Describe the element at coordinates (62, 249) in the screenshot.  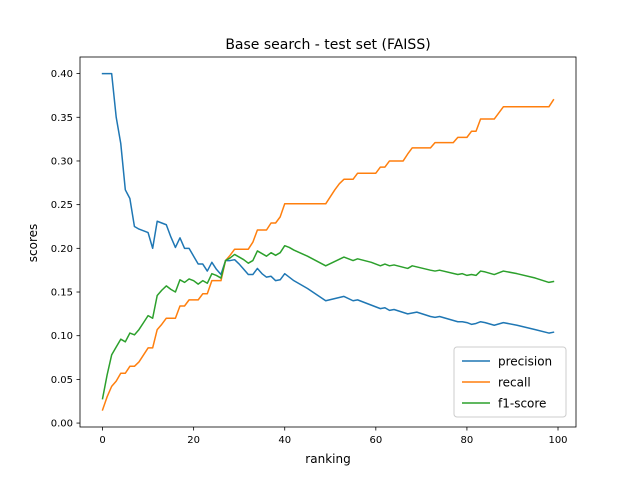
I see `y-tick-label: 0.20` at that location.